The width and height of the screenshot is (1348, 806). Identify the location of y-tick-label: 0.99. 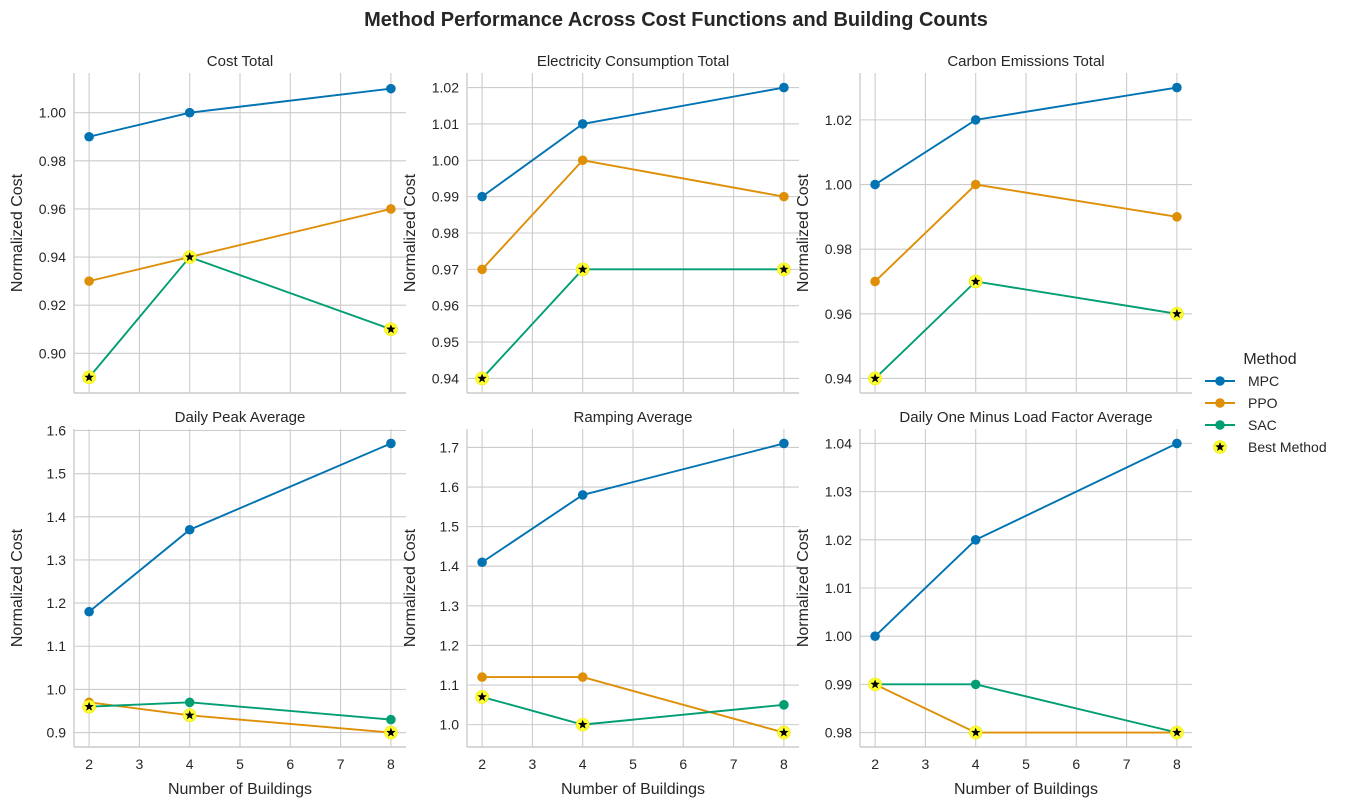
(838, 684).